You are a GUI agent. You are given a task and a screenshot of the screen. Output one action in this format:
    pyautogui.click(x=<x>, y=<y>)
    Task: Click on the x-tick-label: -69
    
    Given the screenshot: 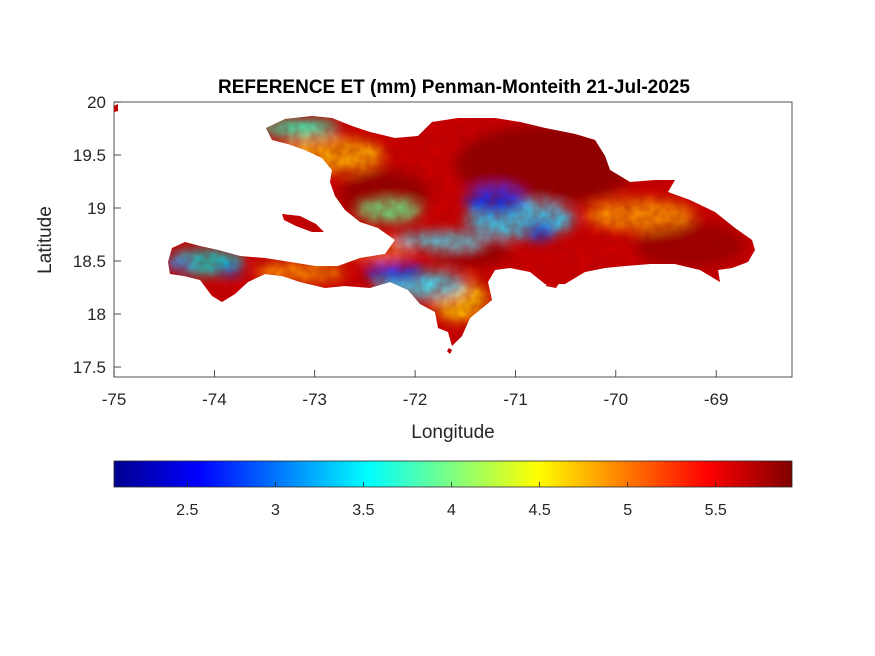 What is the action you would take?
    pyautogui.click(x=716, y=399)
    